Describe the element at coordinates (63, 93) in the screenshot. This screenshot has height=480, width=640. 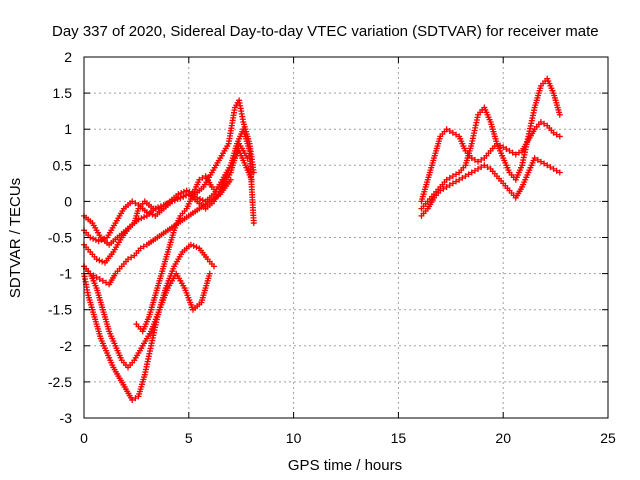
I see `y-tick-label: 1.5` at that location.